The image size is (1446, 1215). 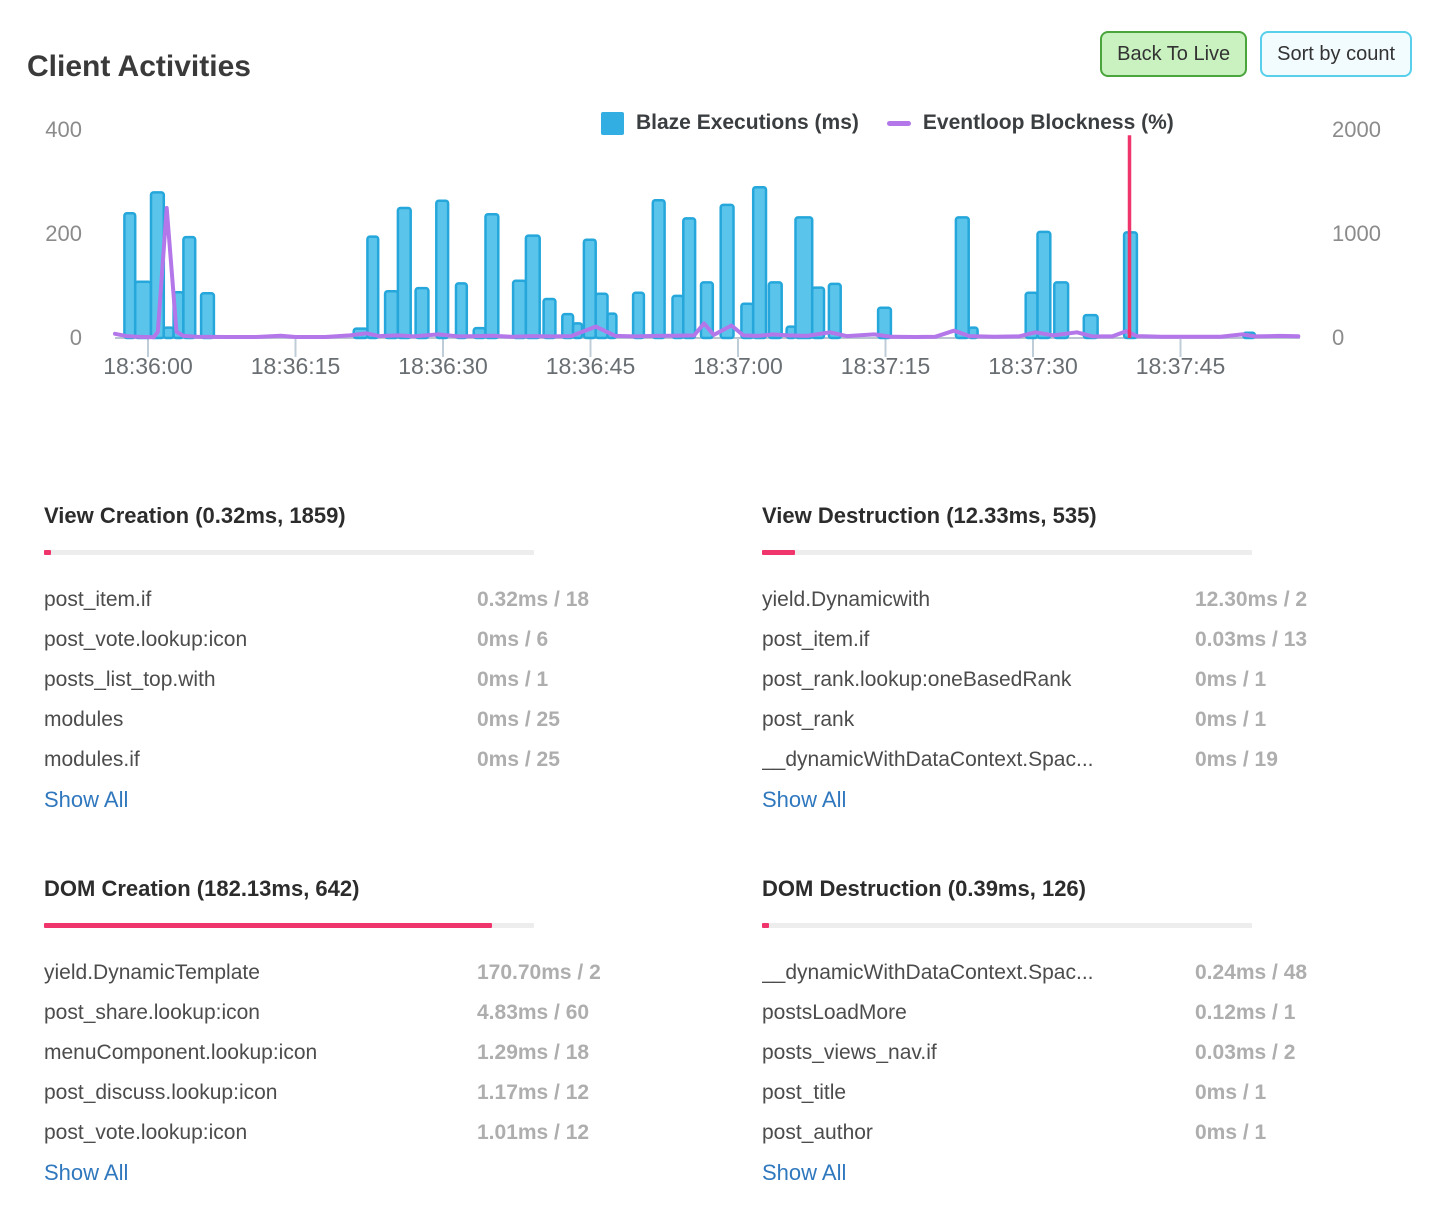 What do you see at coordinates (513, 639) in the screenshot?
I see `activity-time-count: 0ms / 6` at bounding box center [513, 639].